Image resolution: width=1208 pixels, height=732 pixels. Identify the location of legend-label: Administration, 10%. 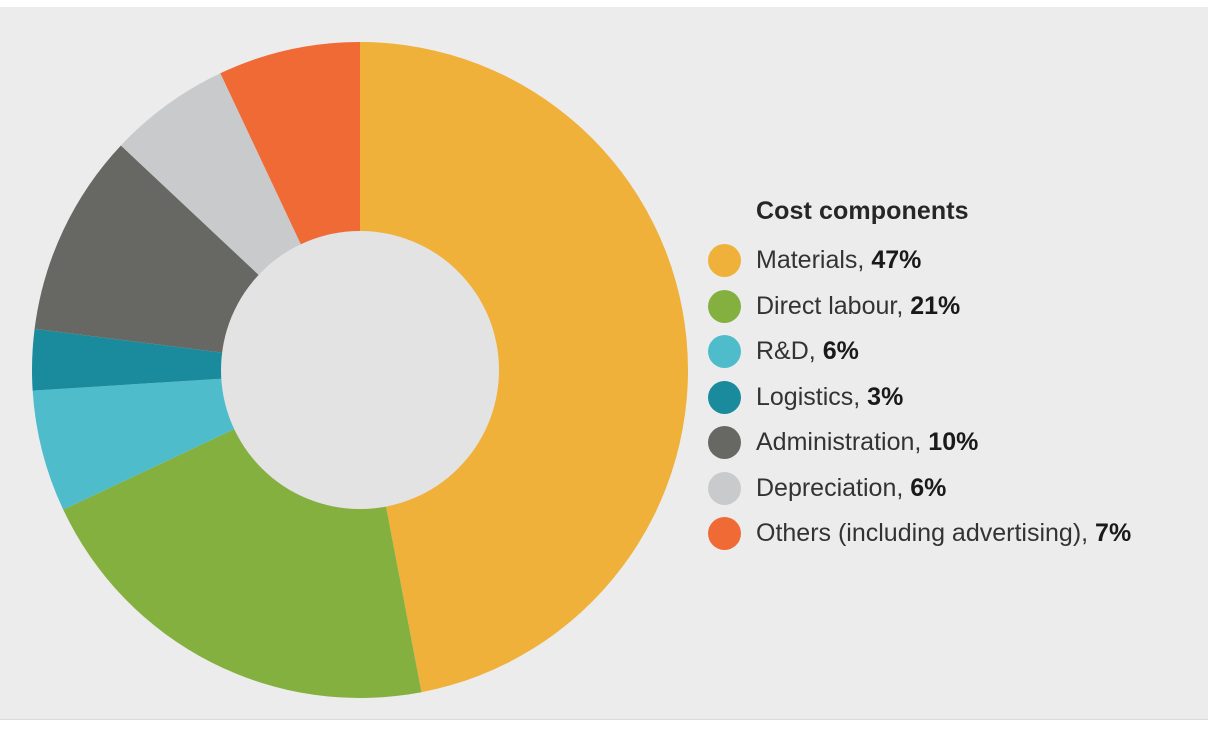
(867, 442).